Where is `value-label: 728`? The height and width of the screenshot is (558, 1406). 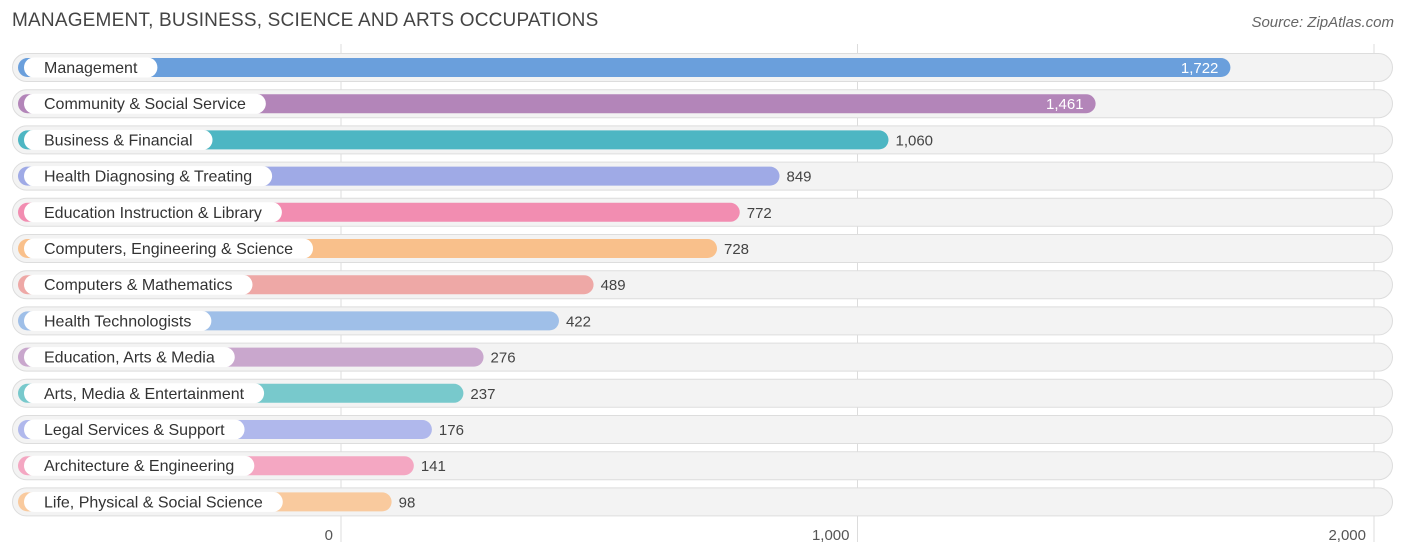
value-label: 728 is located at coordinates (736, 249).